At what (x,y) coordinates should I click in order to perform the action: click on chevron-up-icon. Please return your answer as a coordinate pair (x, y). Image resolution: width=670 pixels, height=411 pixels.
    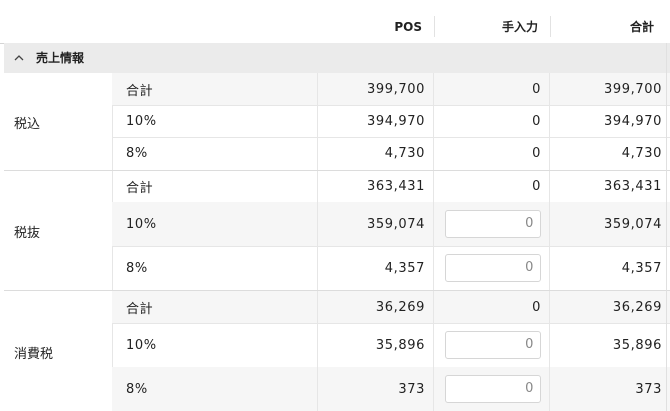
    Looking at the image, I should click on (19, 58).